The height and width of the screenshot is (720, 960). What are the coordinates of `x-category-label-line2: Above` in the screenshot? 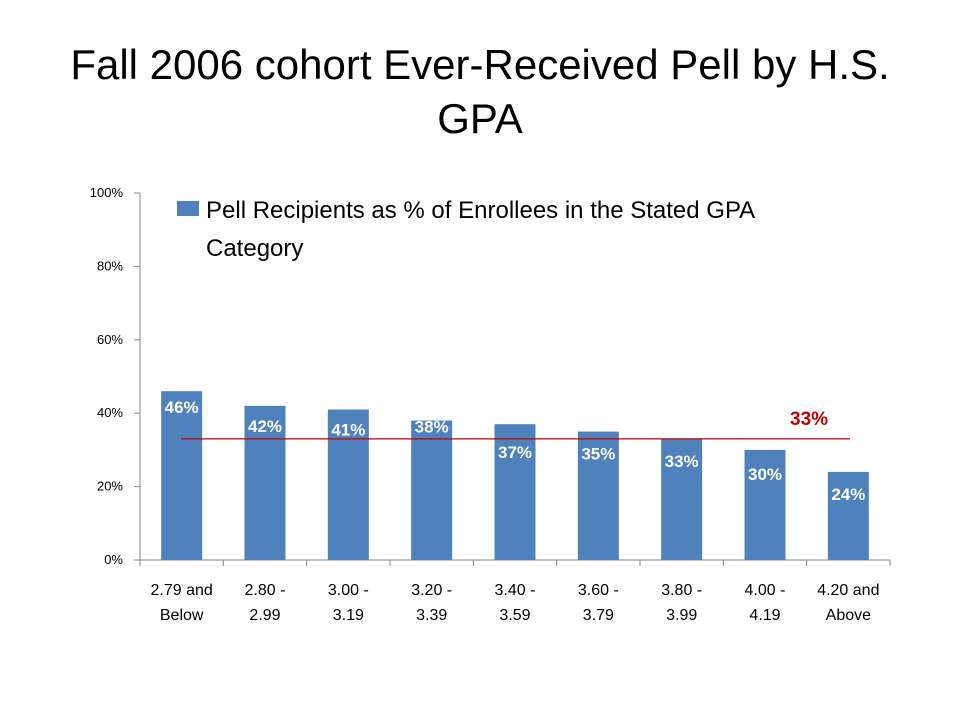 It's located at (848, 615).